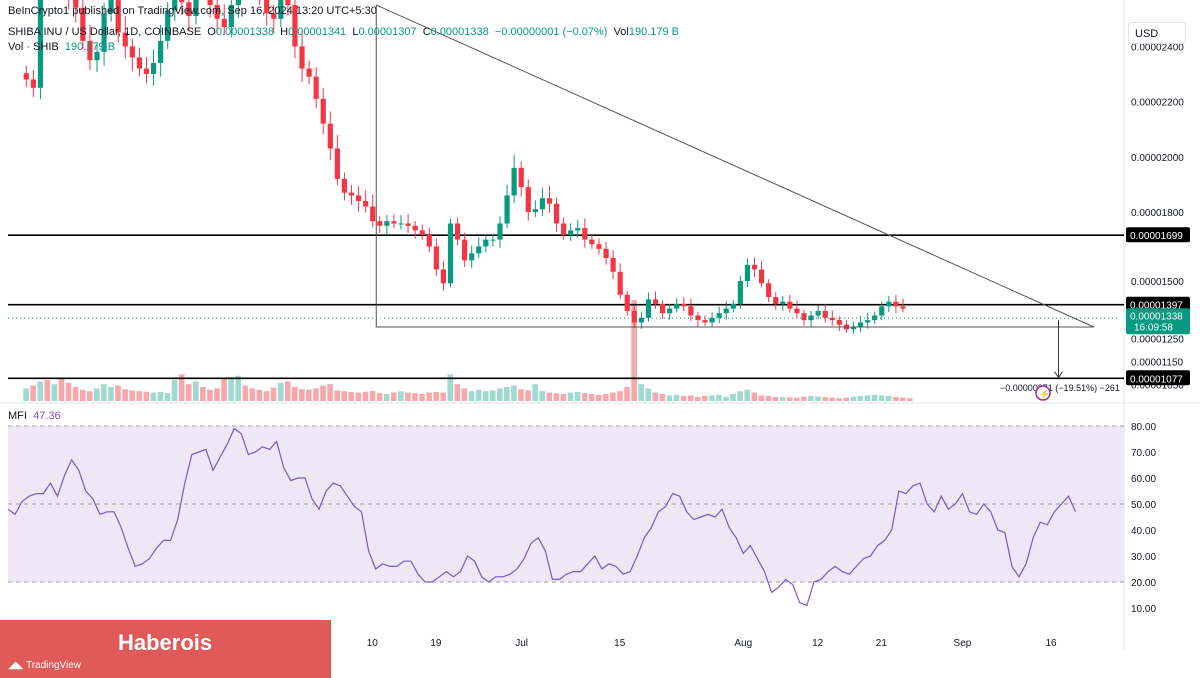  Describe the element at coordinates (1043, 393) in the screenshot. I see `lightning-icon` at that location.